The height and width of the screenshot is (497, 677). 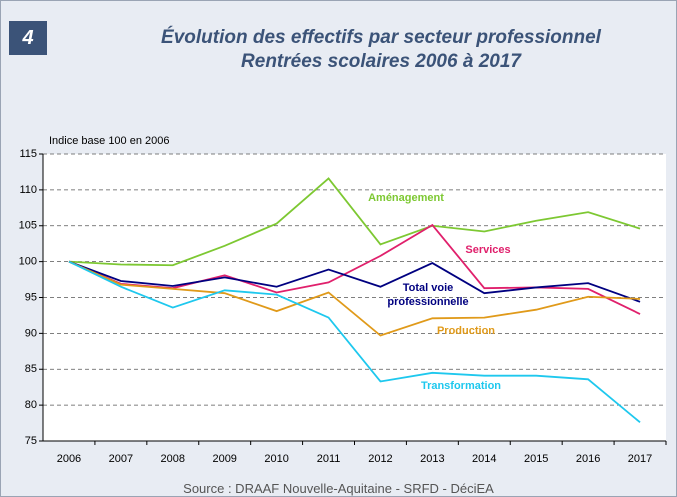 What do you see at coordinates (28, 190) in the screenshot?
I see `y-tick-label: 110` at bounding box center [28, 190].